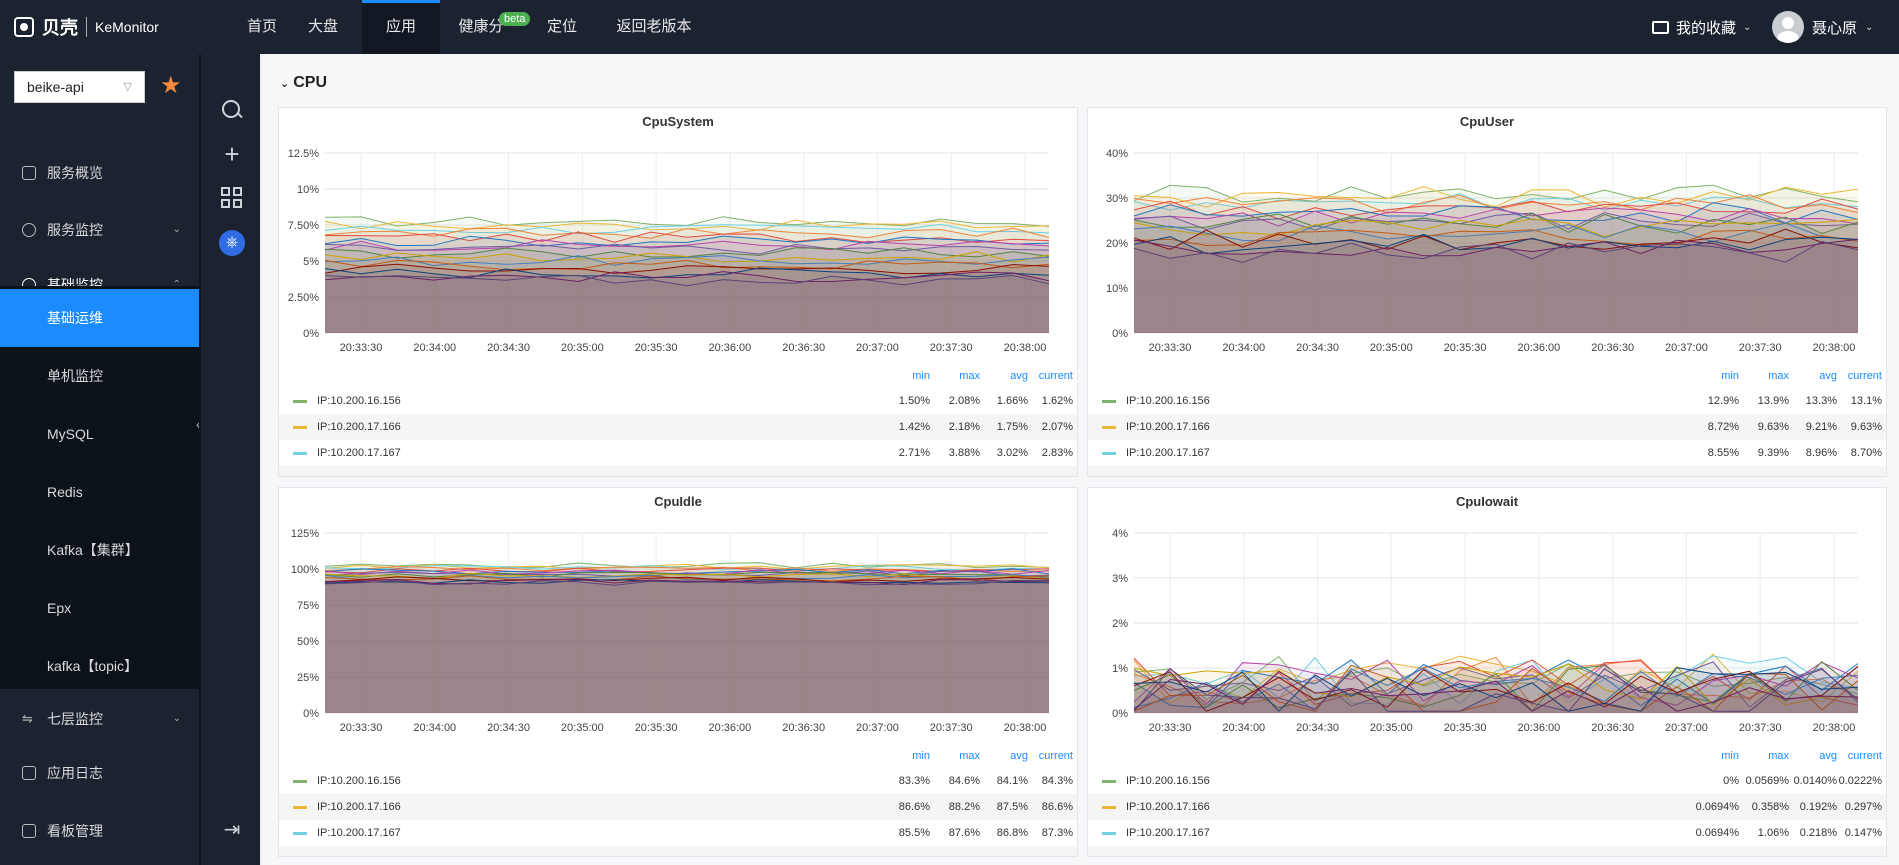 The width and height of the screenshot is (1899, 865). I want to click on sidebar-item-label: 单机监控, so click(75, 376).